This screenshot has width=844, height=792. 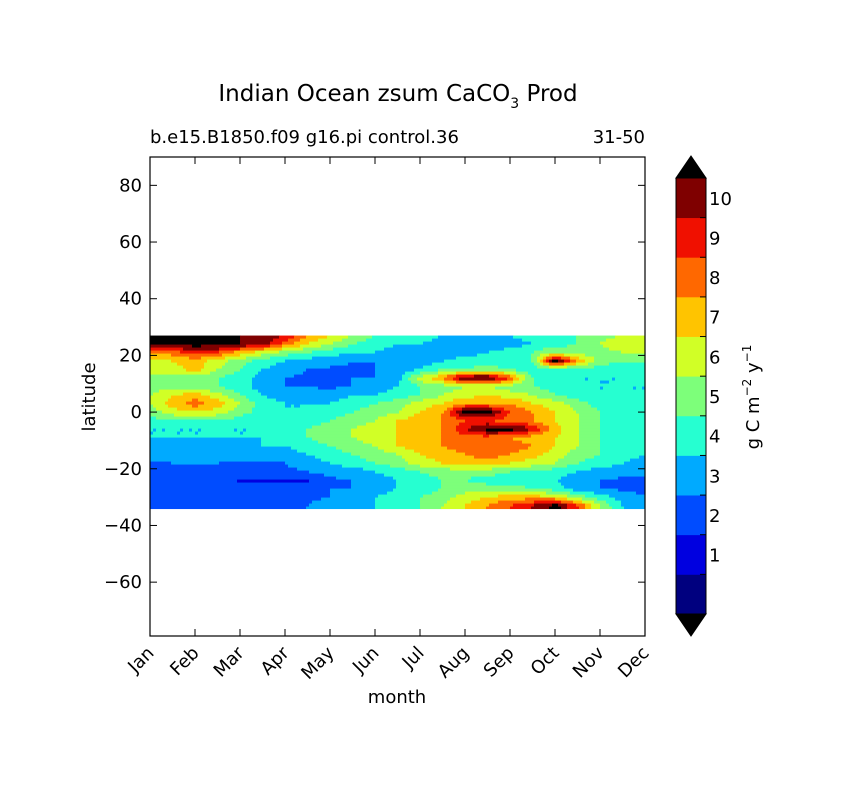 I want to click on chart-title: Indian Ocean zsum CaCO3 Prod, so click(x=397, y=96).